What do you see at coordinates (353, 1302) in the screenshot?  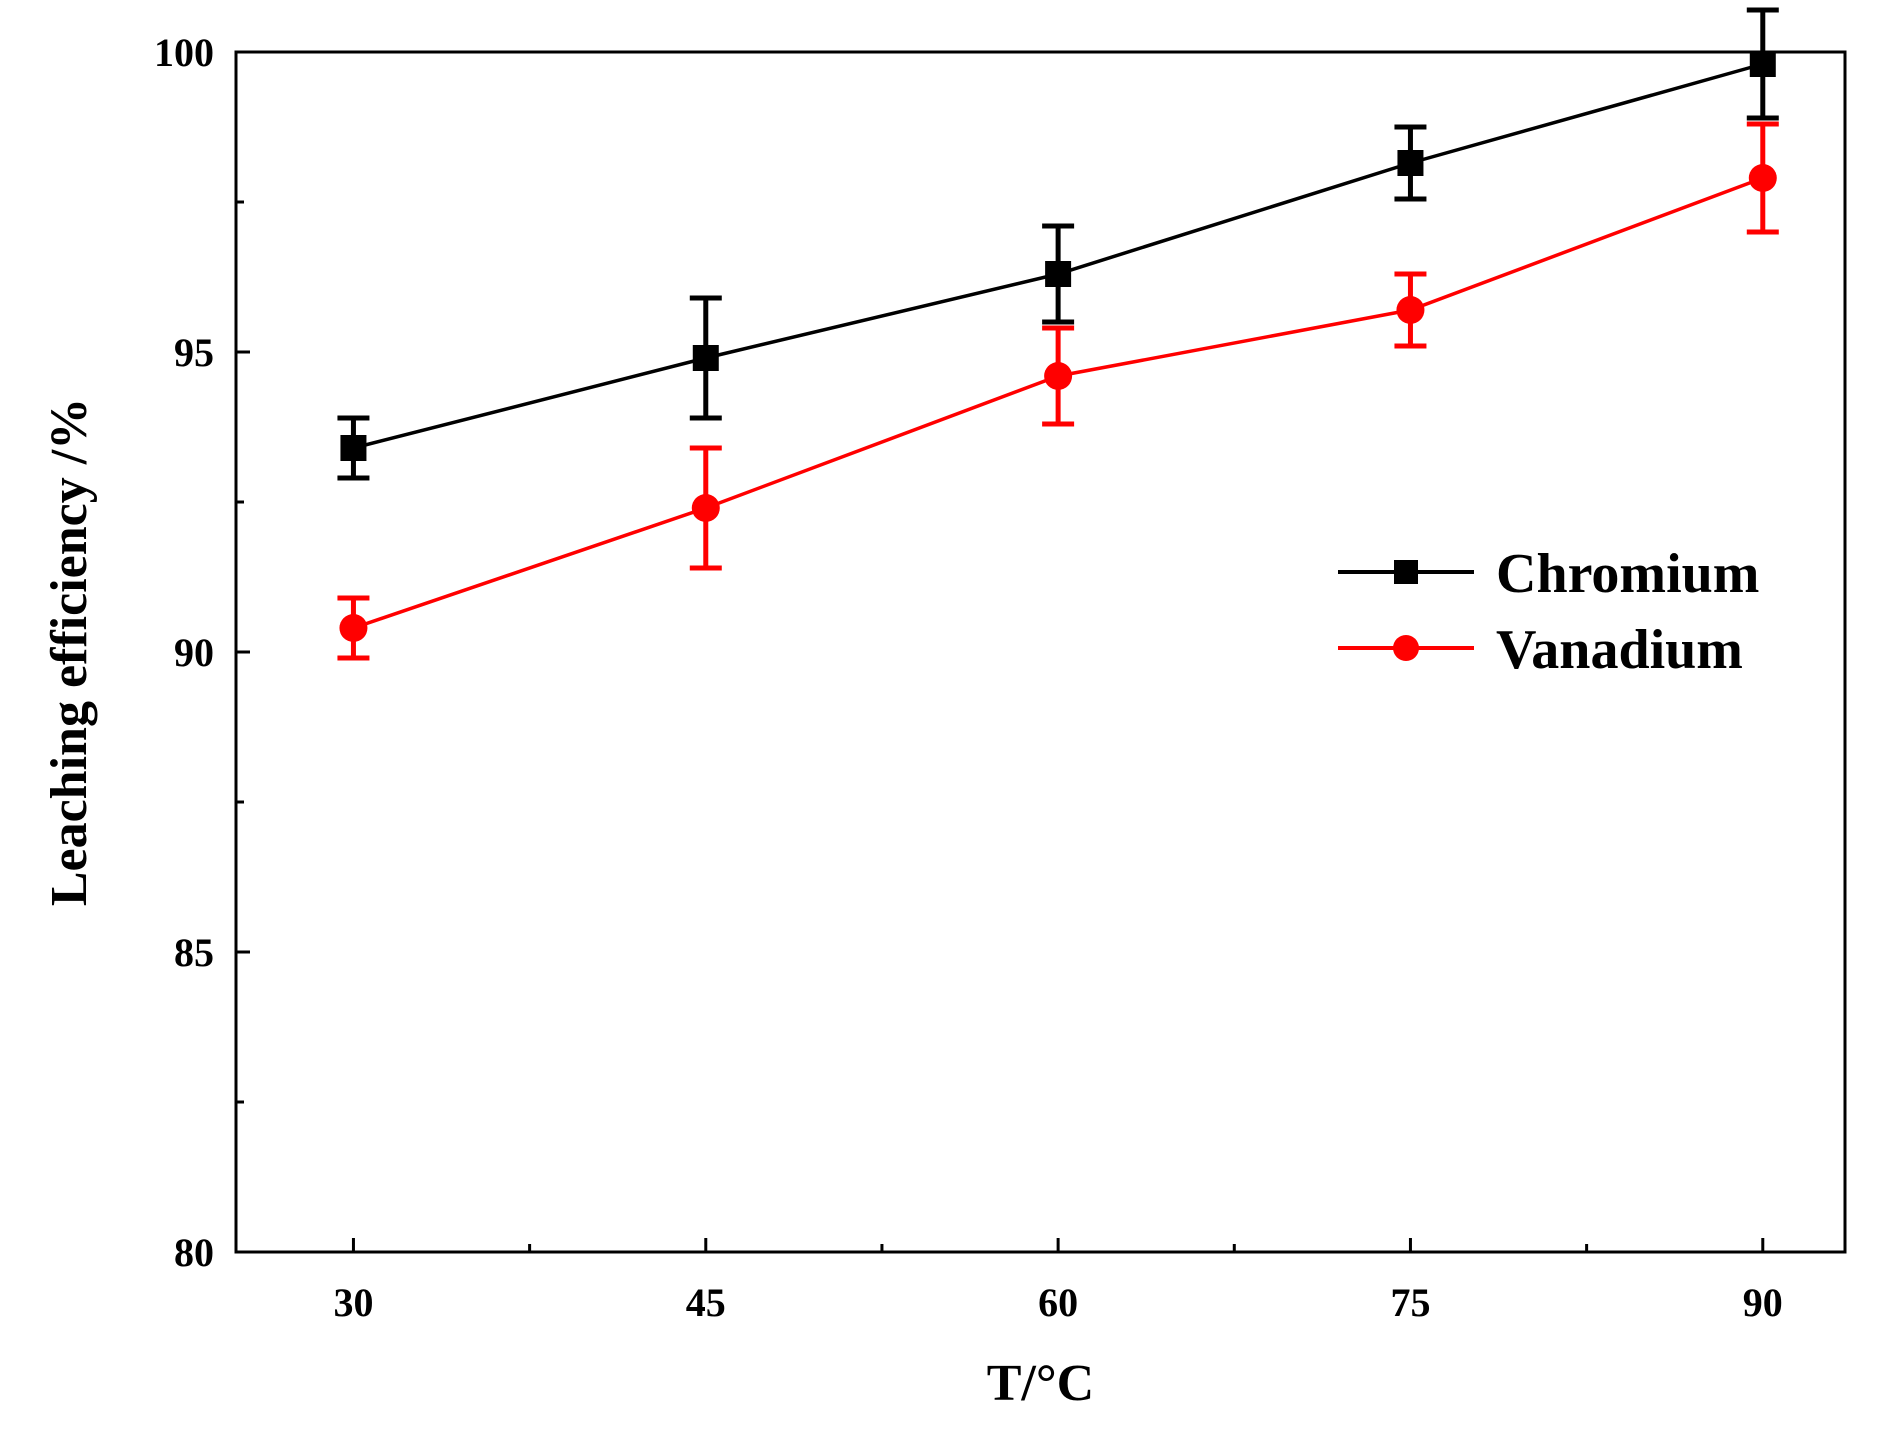 I see `x-tick-label: 30` at bounding box center [353, 1302].